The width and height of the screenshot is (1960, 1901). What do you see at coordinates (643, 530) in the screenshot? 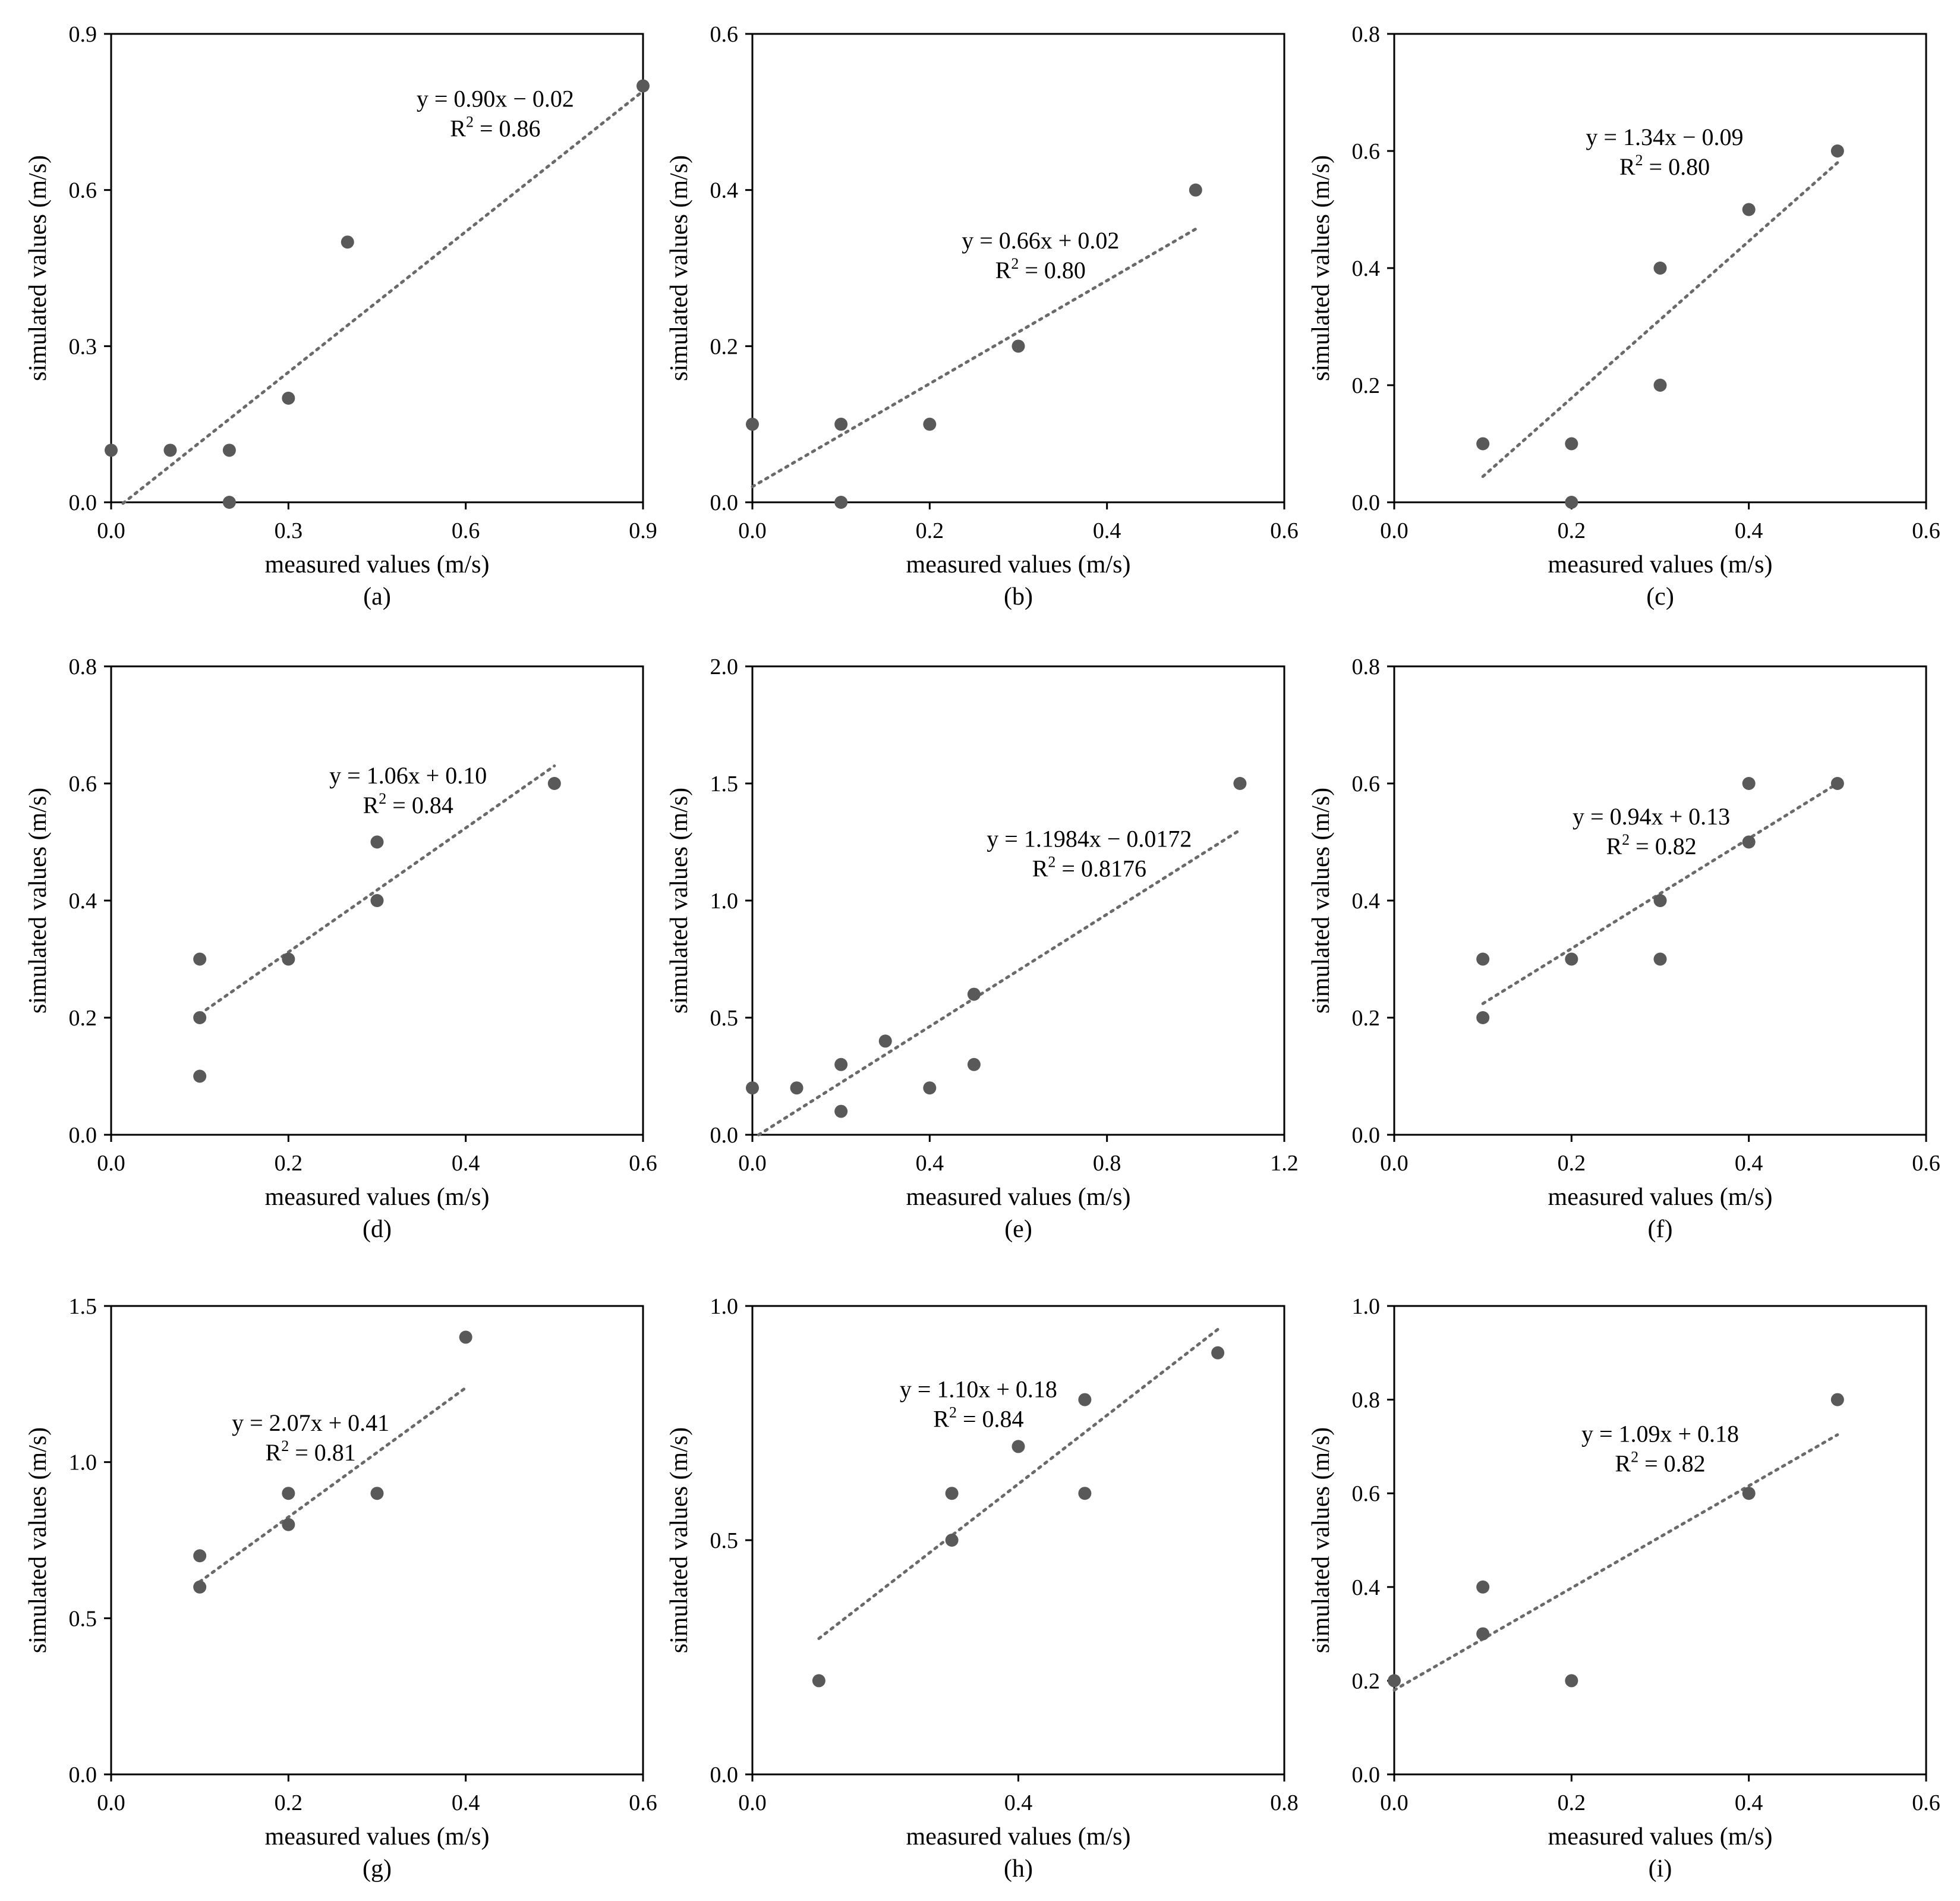
I see `x-tick-label: 0.9` at bounding box center [643, 530].